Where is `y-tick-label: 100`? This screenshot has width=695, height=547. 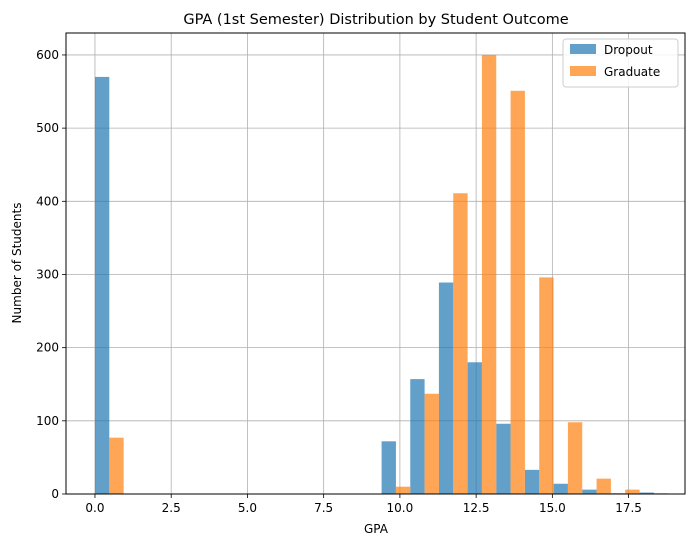
y-tick-label: 100 is located at coordinates (47, 421).